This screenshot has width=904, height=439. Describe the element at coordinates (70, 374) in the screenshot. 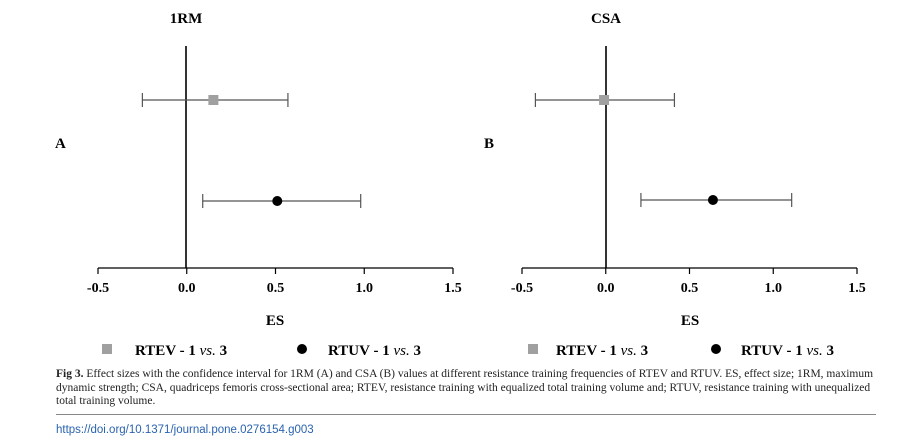

I see `caption-label: Fig 3.` at that location.